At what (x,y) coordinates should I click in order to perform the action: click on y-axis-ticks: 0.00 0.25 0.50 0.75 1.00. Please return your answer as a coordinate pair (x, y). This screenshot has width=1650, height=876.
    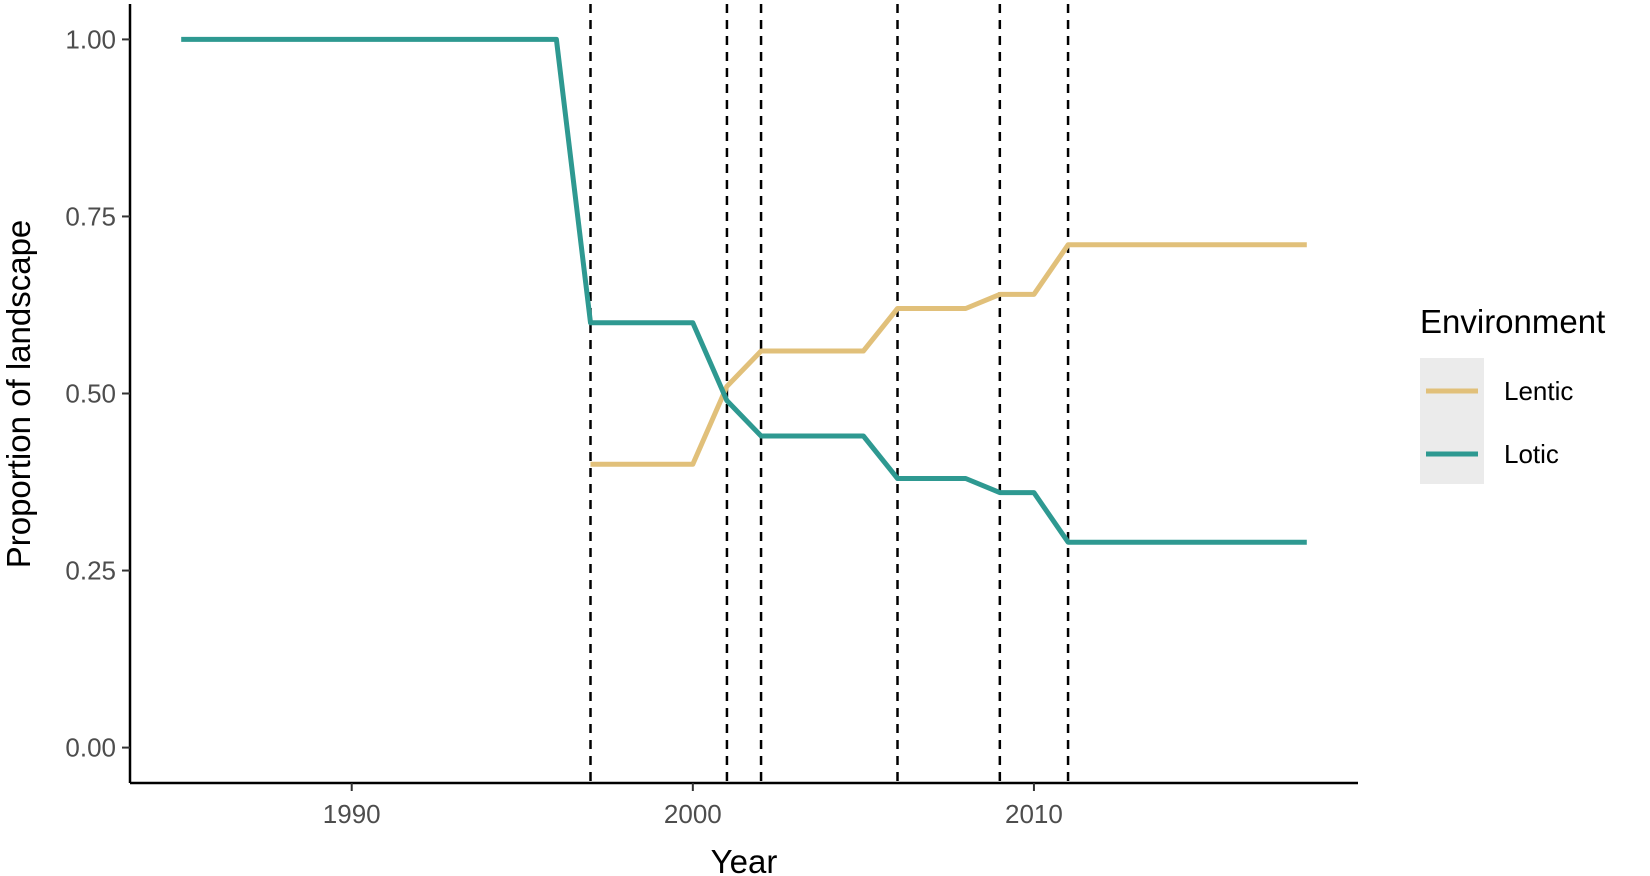
    Looking at the image, I should click on (97, 393).